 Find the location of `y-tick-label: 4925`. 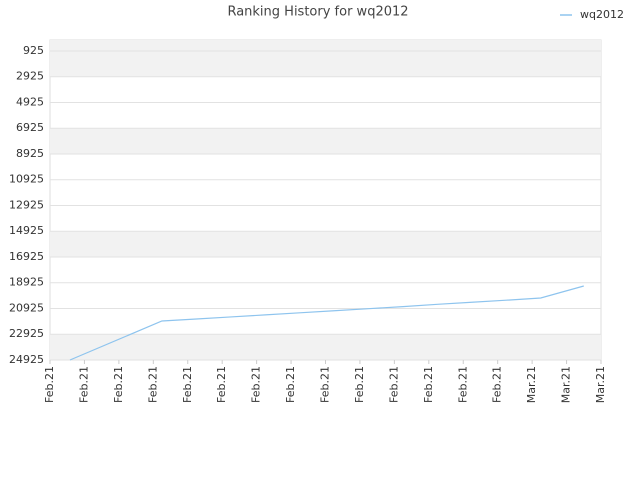

y-tick-label: 4925 is located at coordinates (30, 101).